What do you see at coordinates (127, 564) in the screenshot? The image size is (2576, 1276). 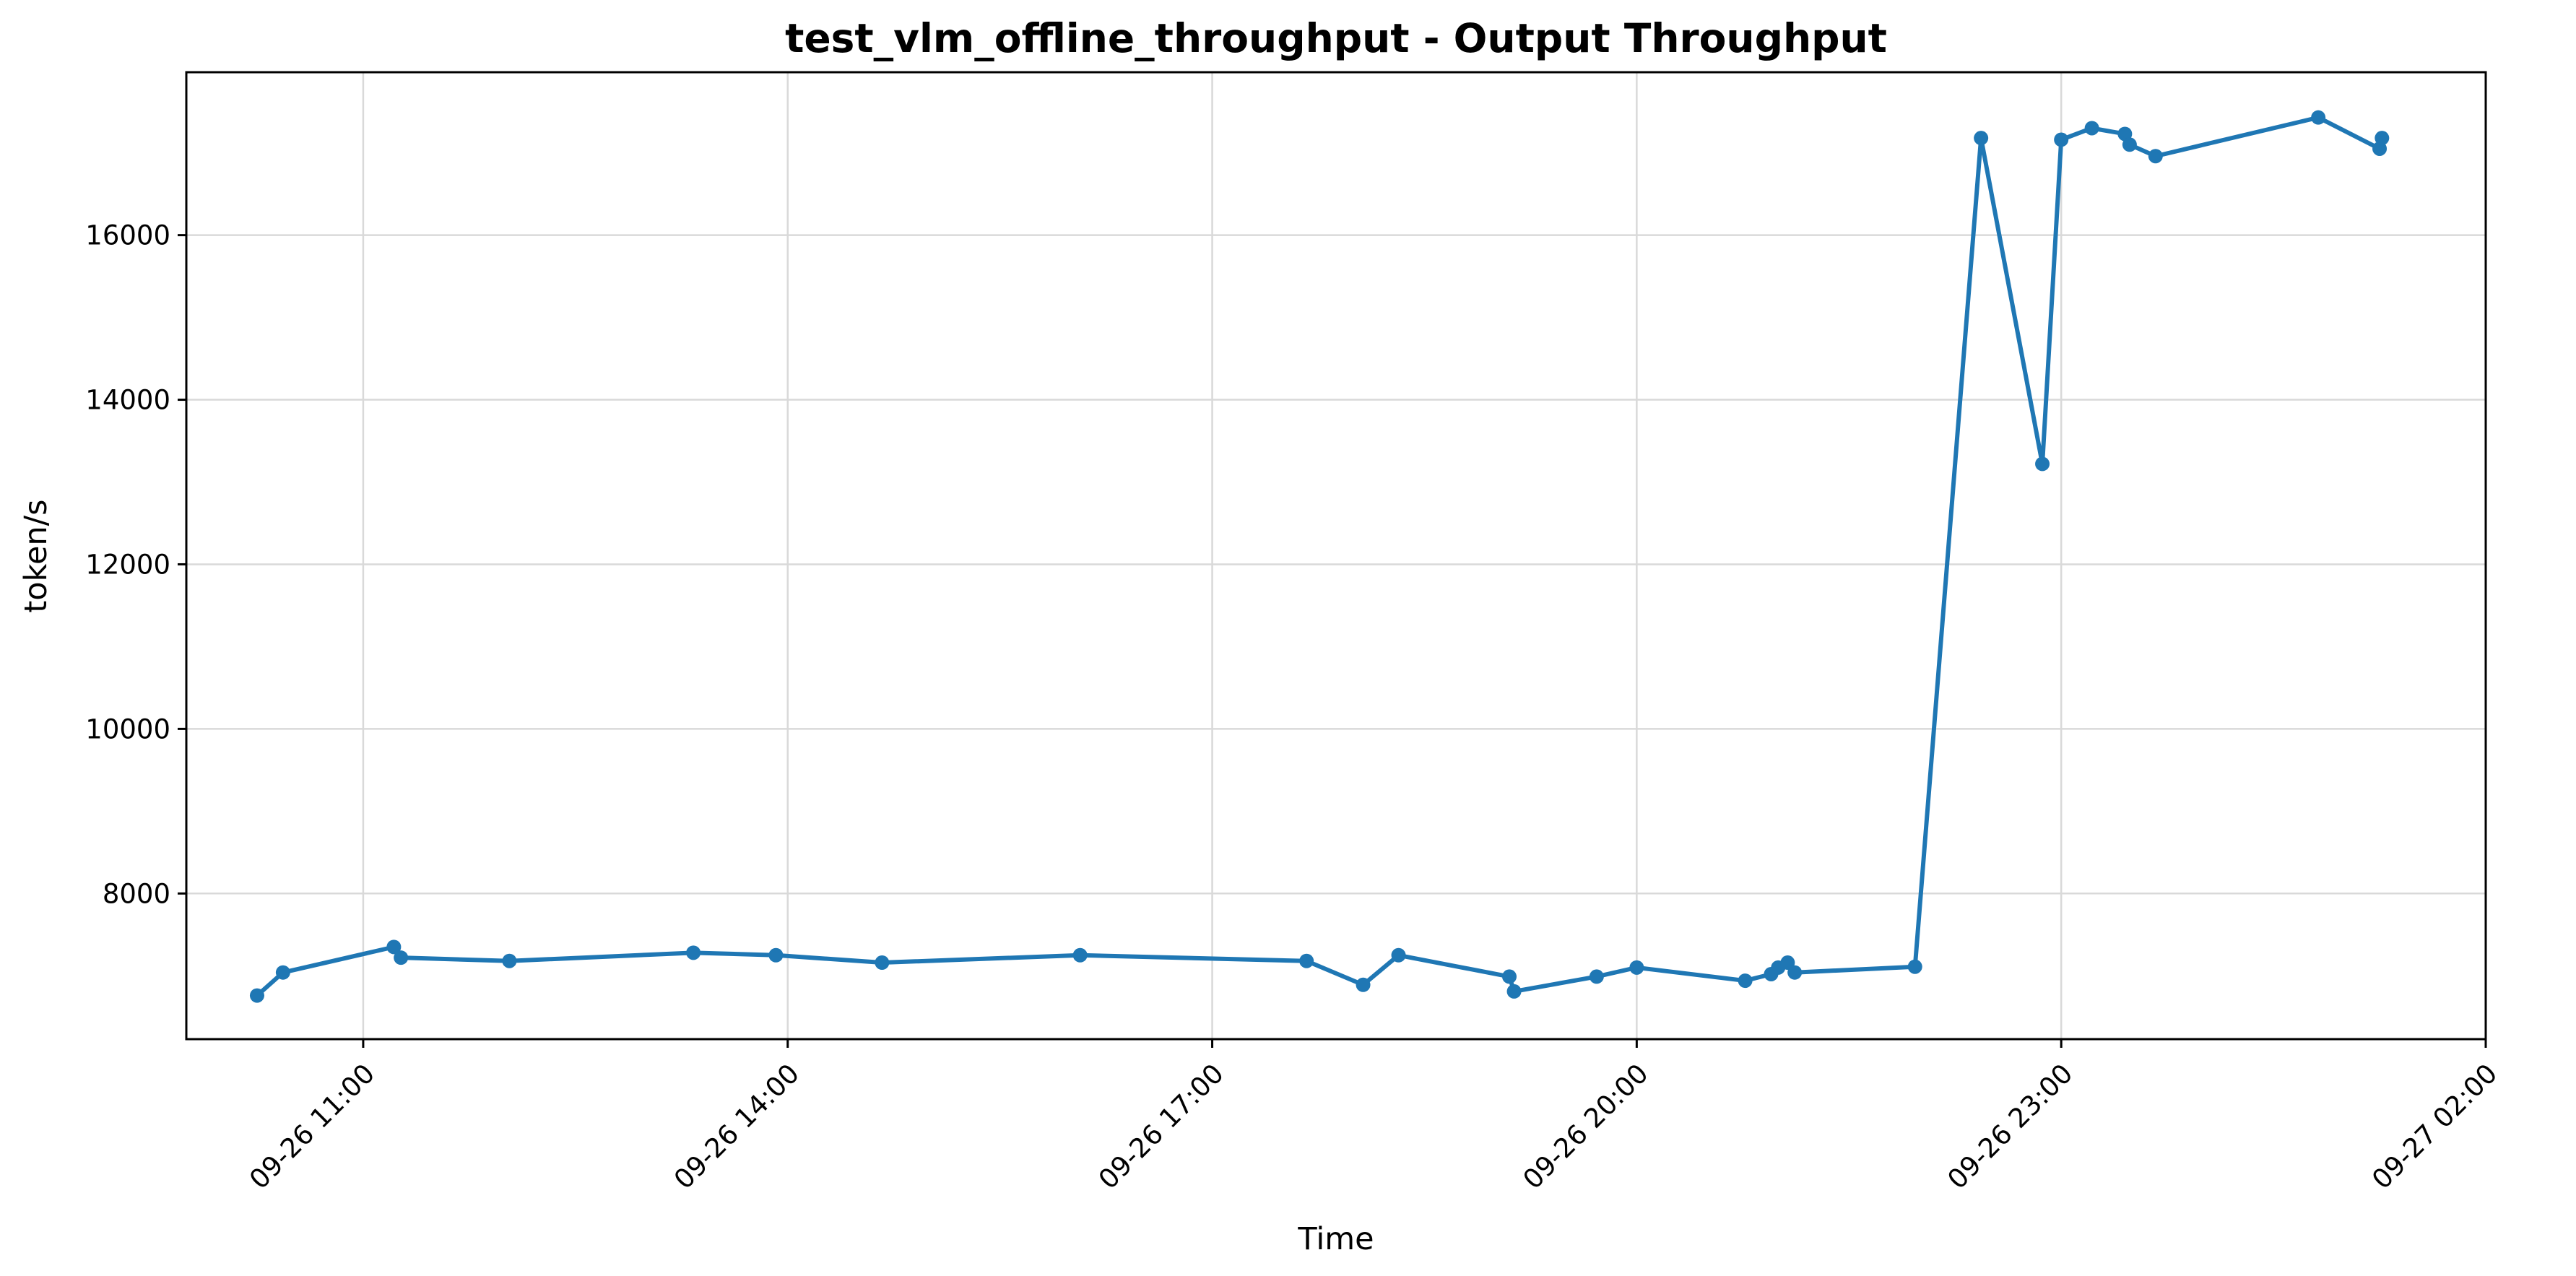 I see `y-tick-label: 12000` at bounding box center [127, 564].